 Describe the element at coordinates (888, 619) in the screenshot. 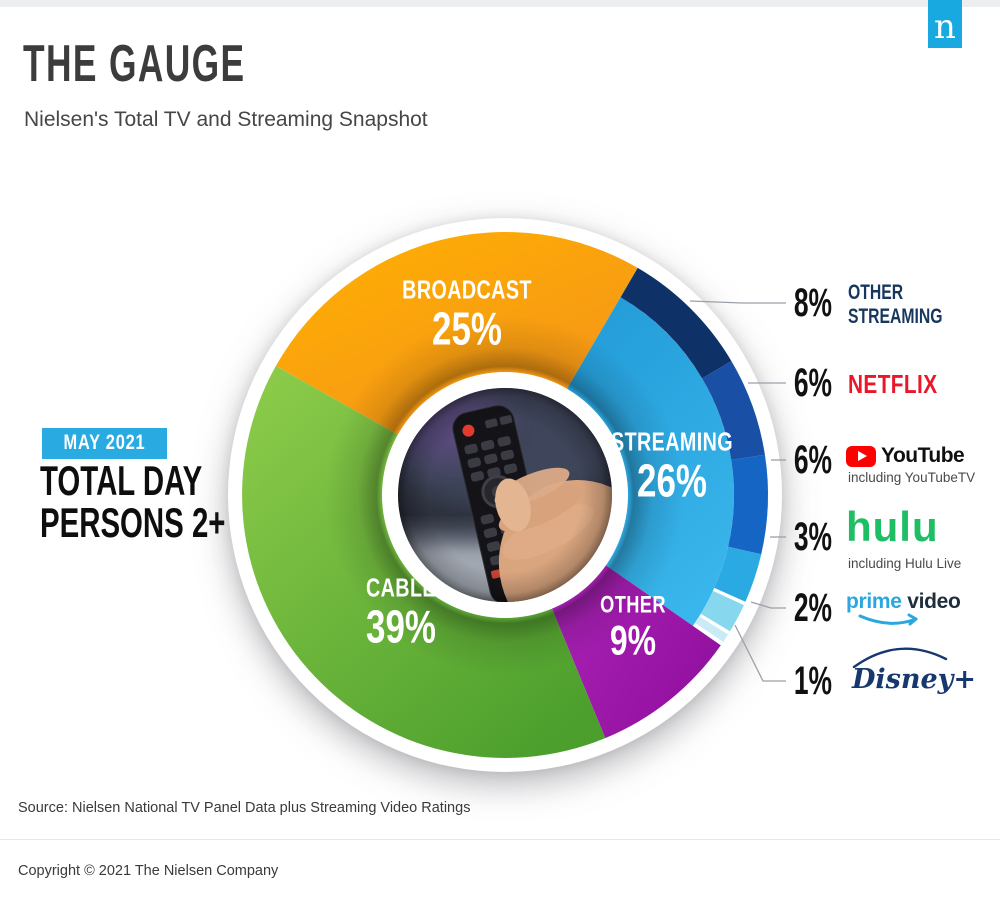

I see `amazon-smile-icon` at that location.